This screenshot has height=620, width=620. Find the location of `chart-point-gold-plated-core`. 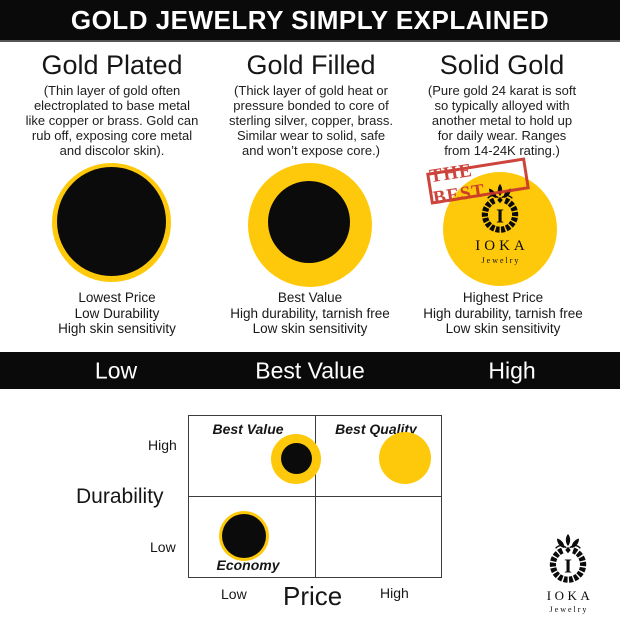

chart-point-gold-plated-core is located at coordinates (244, 536).